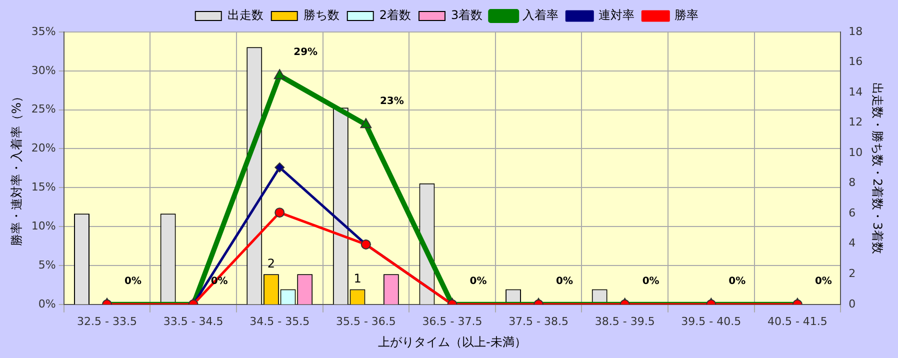 The width and height of the screenshot is (898, 358). What do you see at coordinates (321, 15) in the screenshot?
I see `legend-label: 勝ち数` at bounding box center [321, 15].